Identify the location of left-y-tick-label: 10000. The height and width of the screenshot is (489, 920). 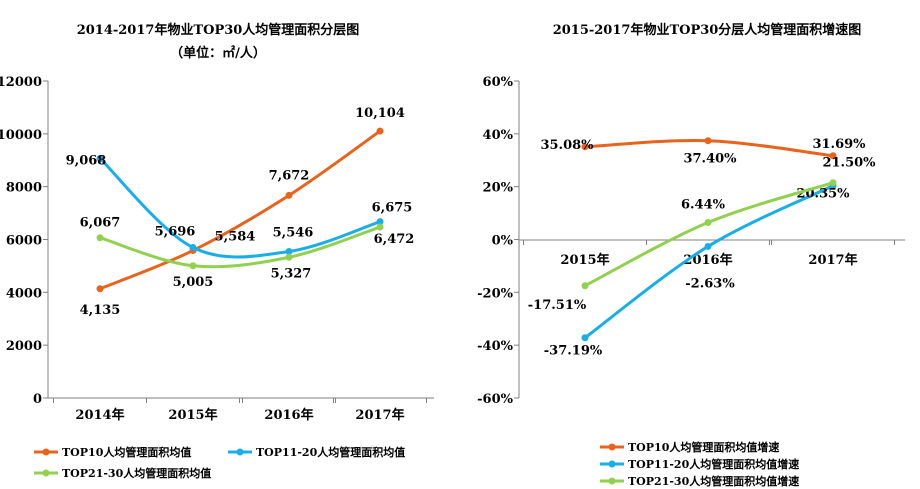
(21, 135).